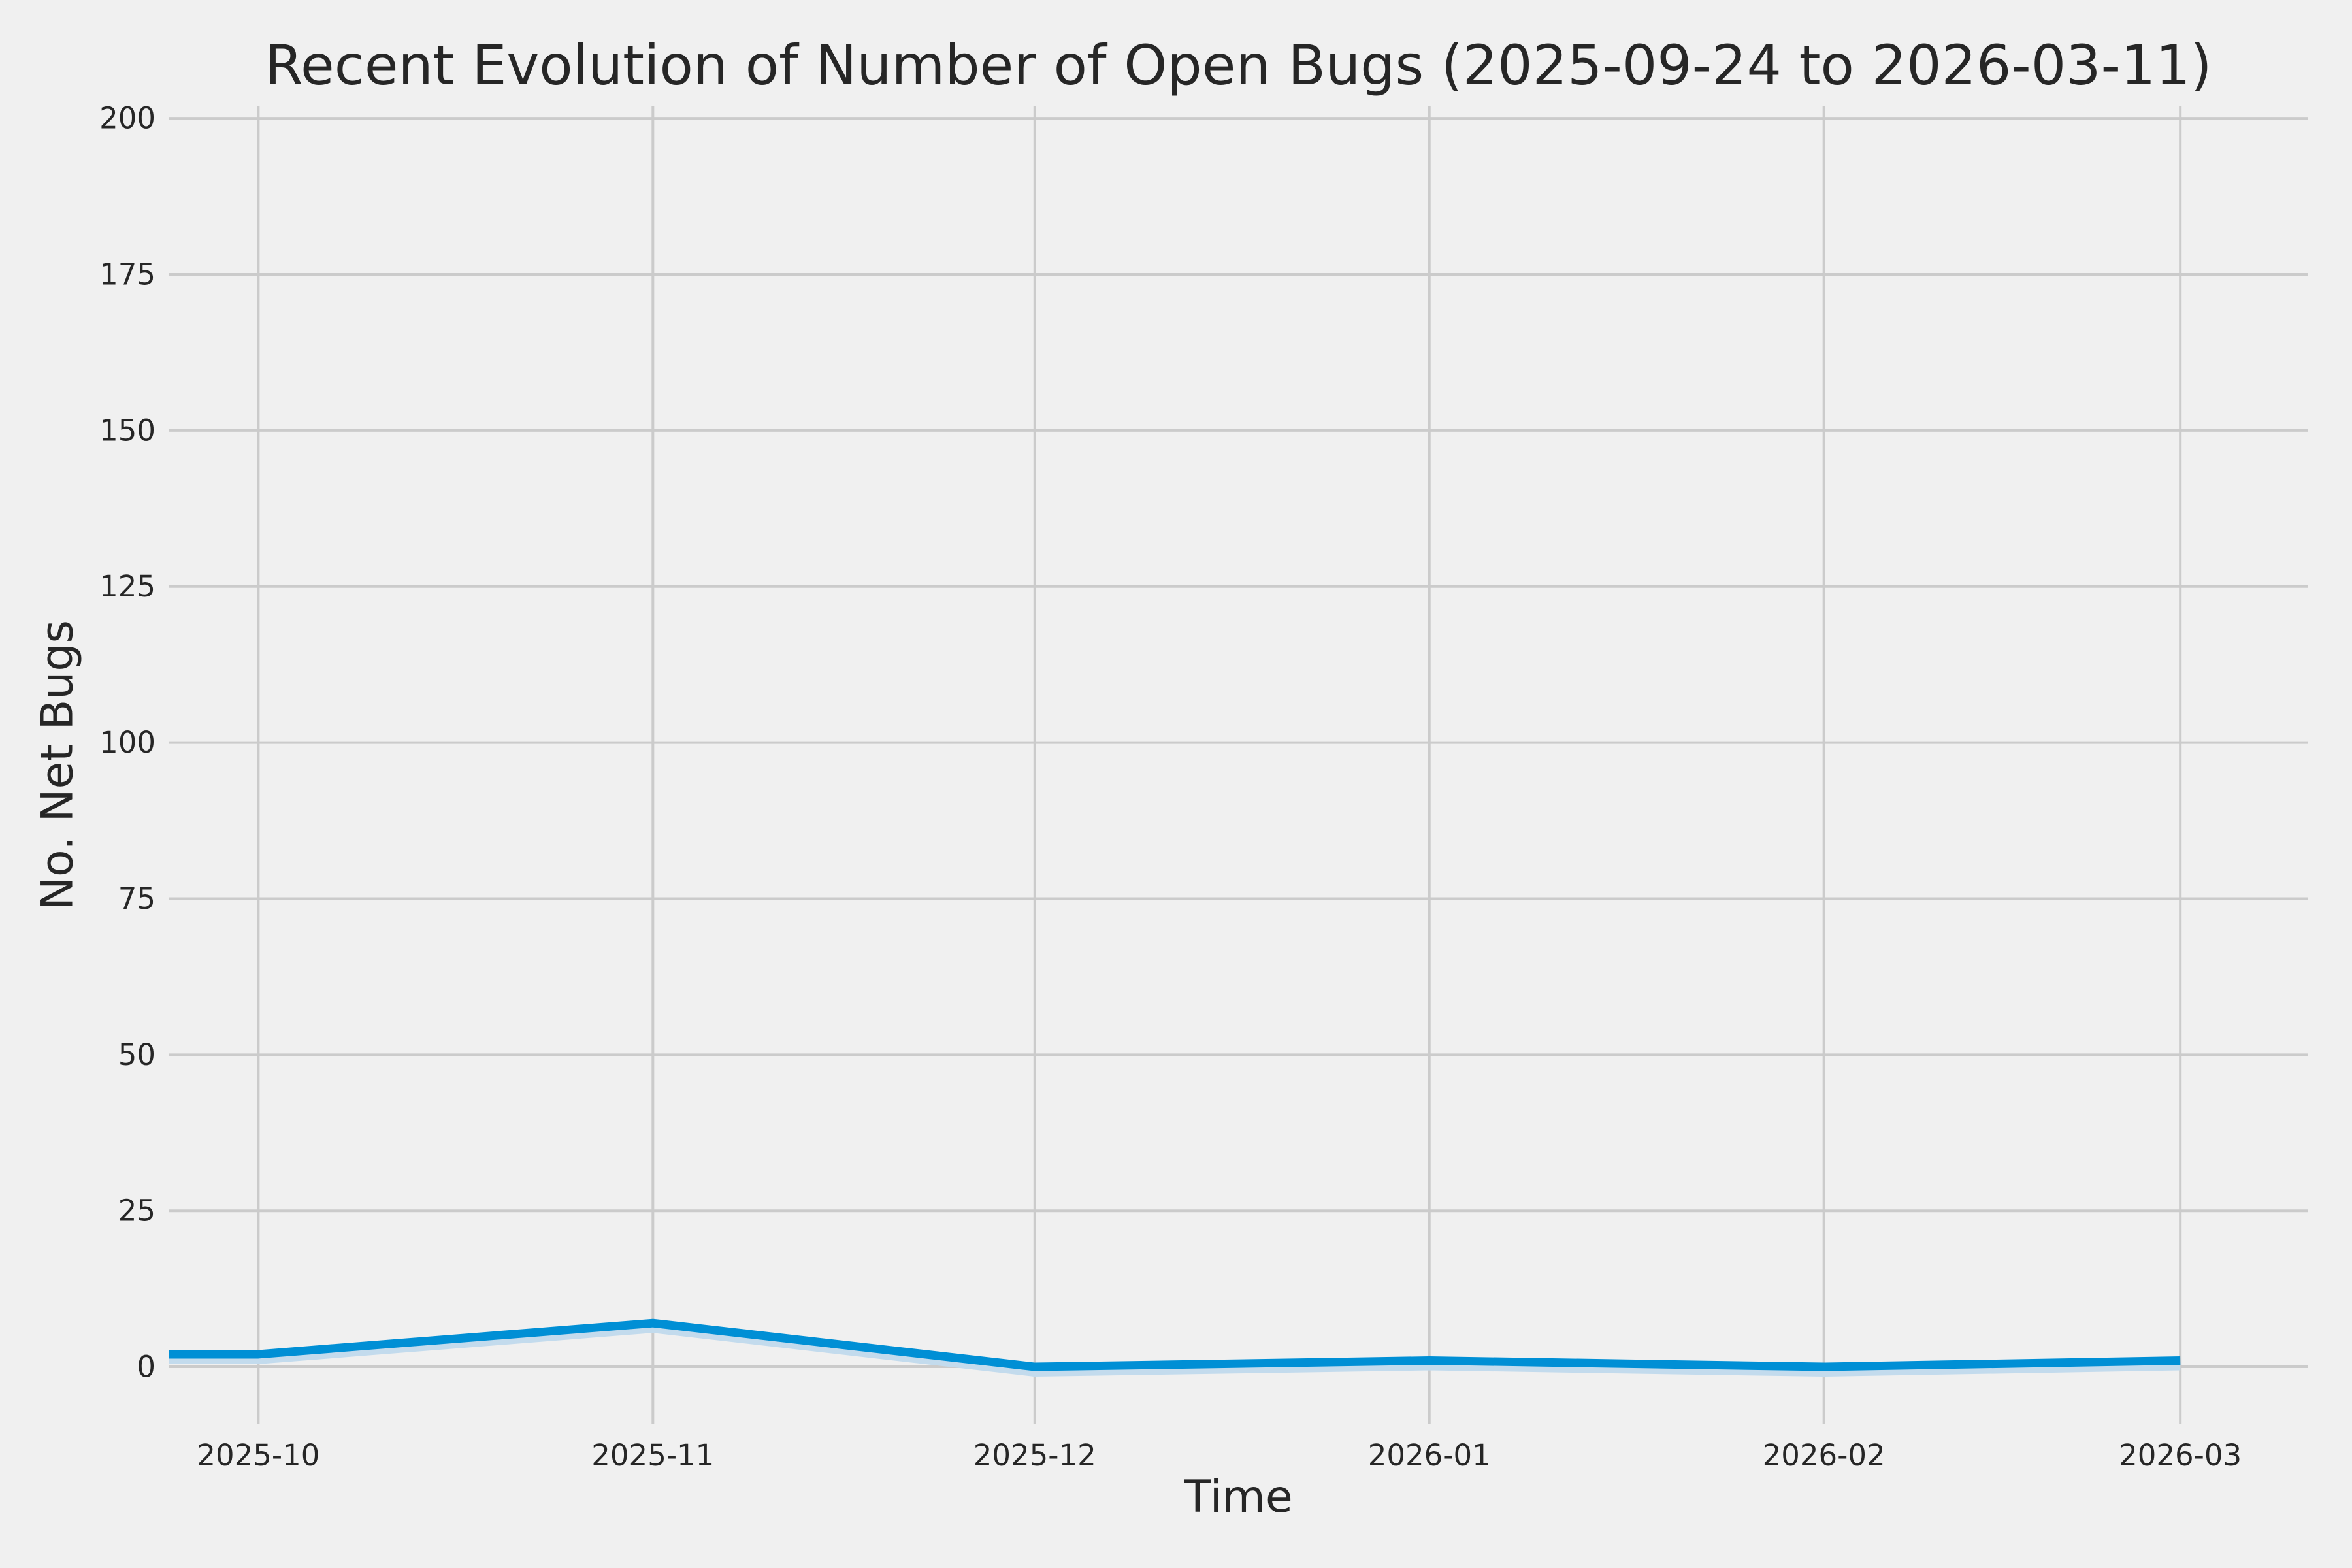  What do you see at coordinates (127, 742) in the screenshot?
I see `y-tick-label: 100` at bounding box center [127, 742].